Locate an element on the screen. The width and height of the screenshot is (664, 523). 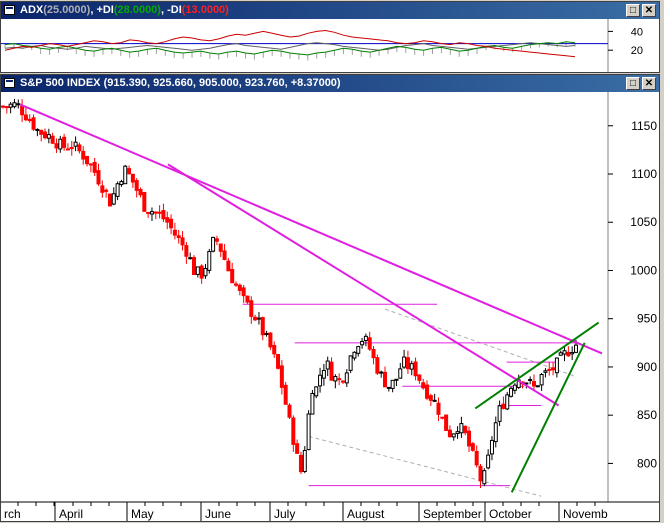
price-x-tick-label: June is located at coordinates (218, 514).